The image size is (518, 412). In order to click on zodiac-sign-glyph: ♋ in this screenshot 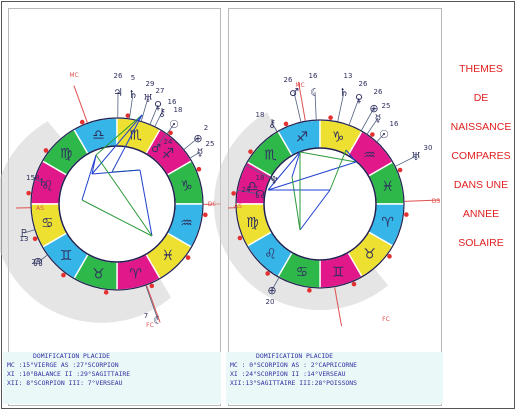, I will do `click(47, 224)`.